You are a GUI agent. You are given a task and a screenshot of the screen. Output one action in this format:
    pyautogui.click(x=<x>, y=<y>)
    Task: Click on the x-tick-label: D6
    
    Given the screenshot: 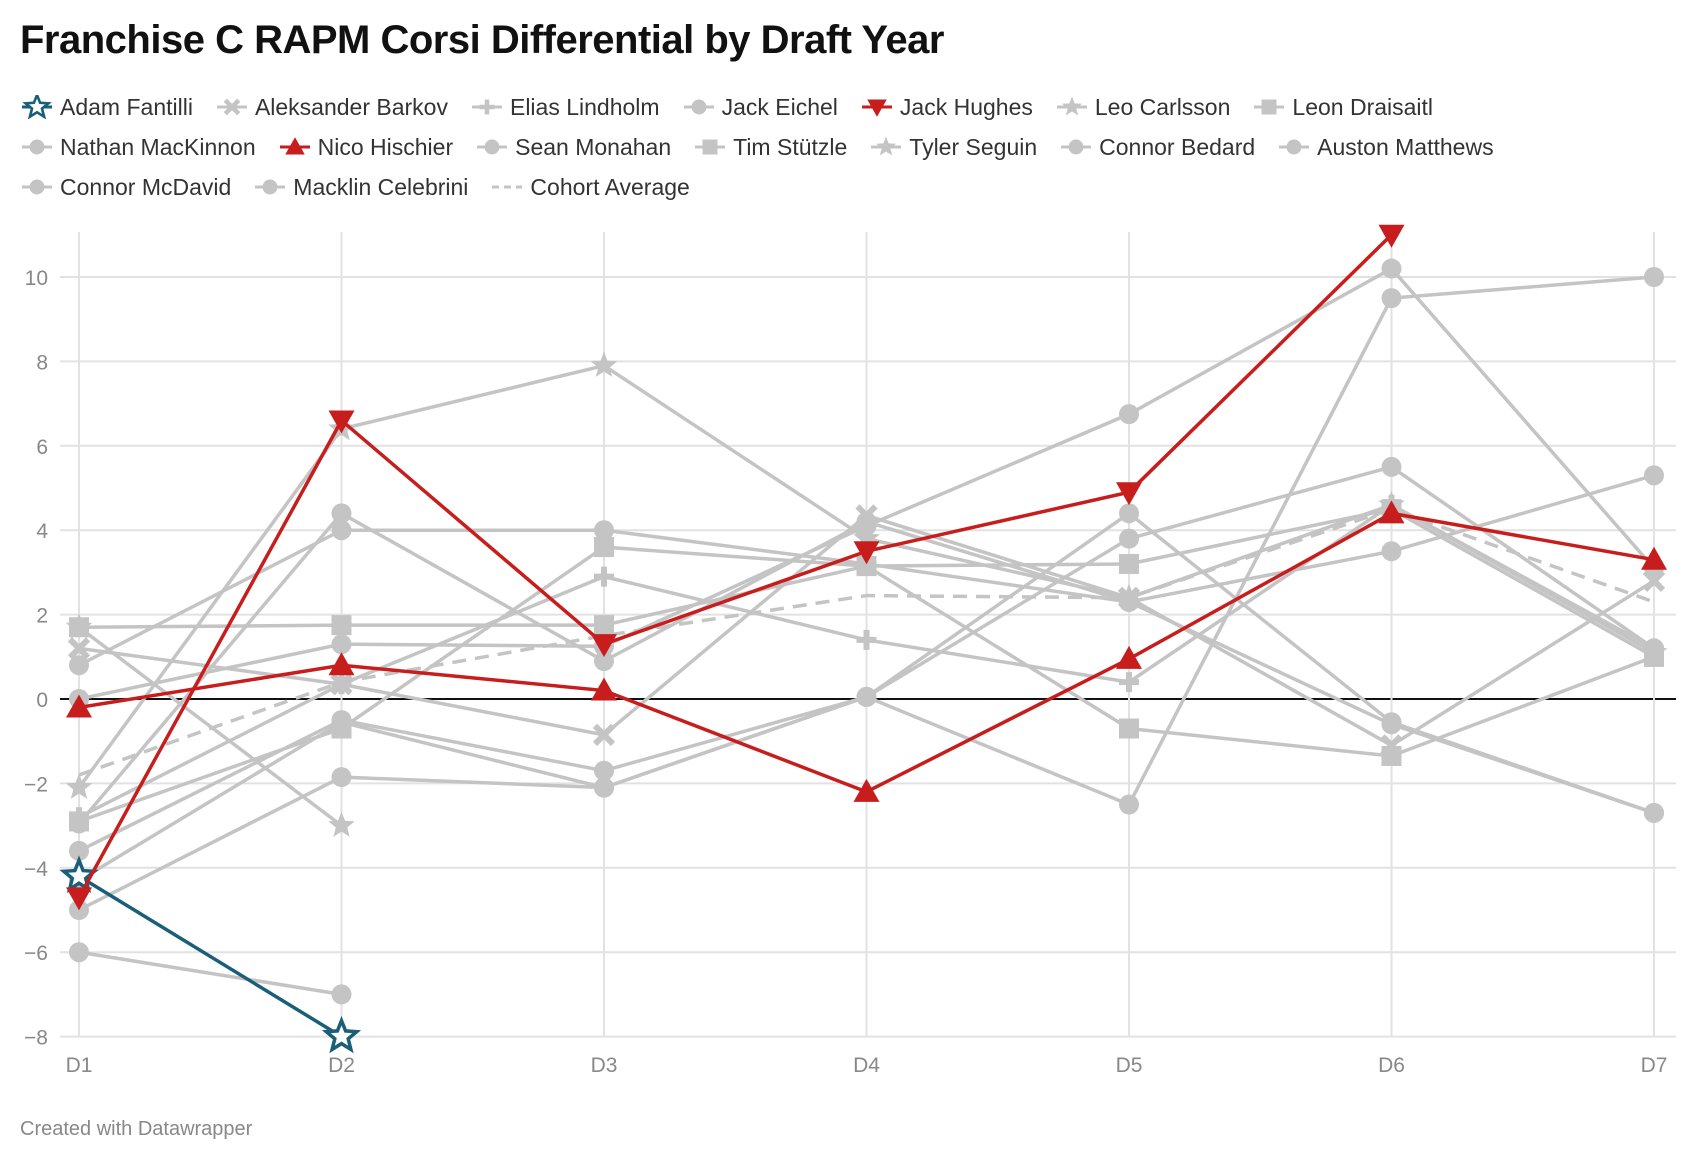 What is the action you would take?
    pyautogui.click(x=1391, y=1065)
    